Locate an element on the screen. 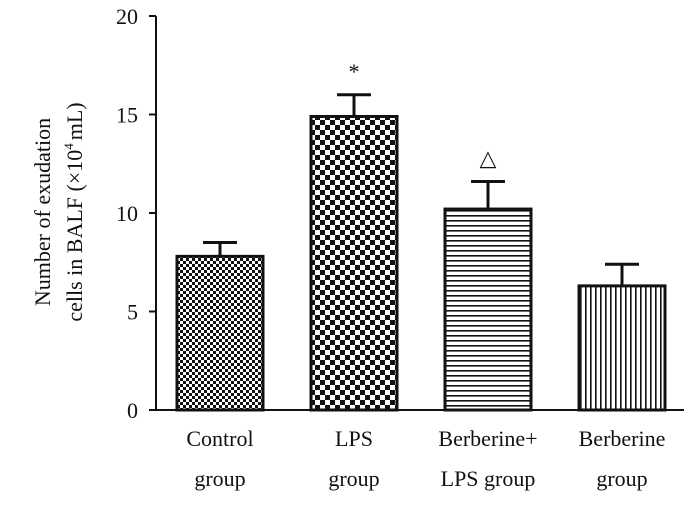 This screenshot has height=518, width=700. category-label-line1: Berberine is located at coordinates (622, 438).